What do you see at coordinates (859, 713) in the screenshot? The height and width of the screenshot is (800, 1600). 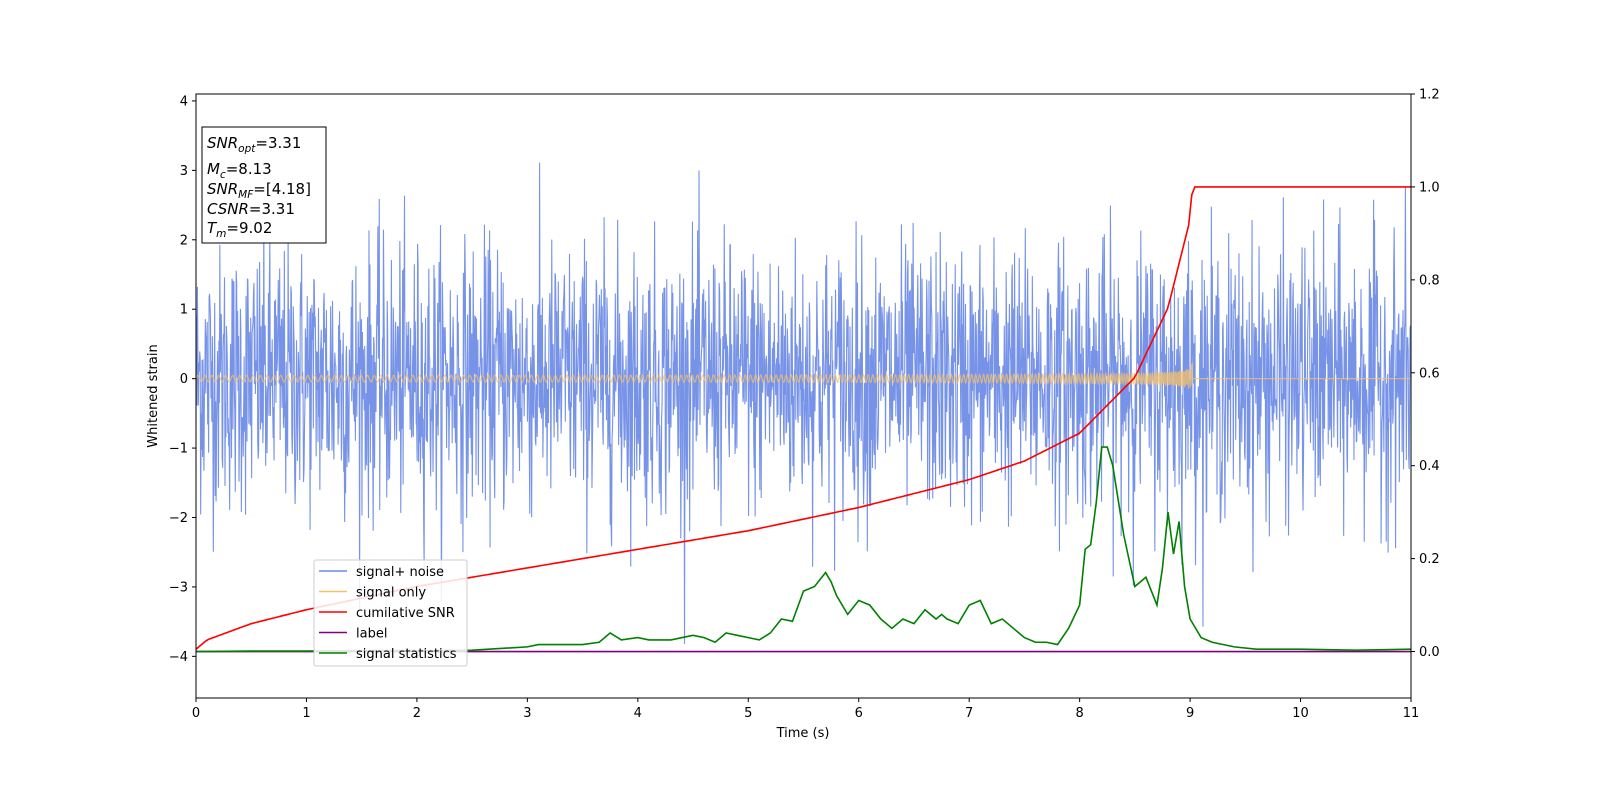 I see `x-tick-label: 6` at bounding box center [859, 713].